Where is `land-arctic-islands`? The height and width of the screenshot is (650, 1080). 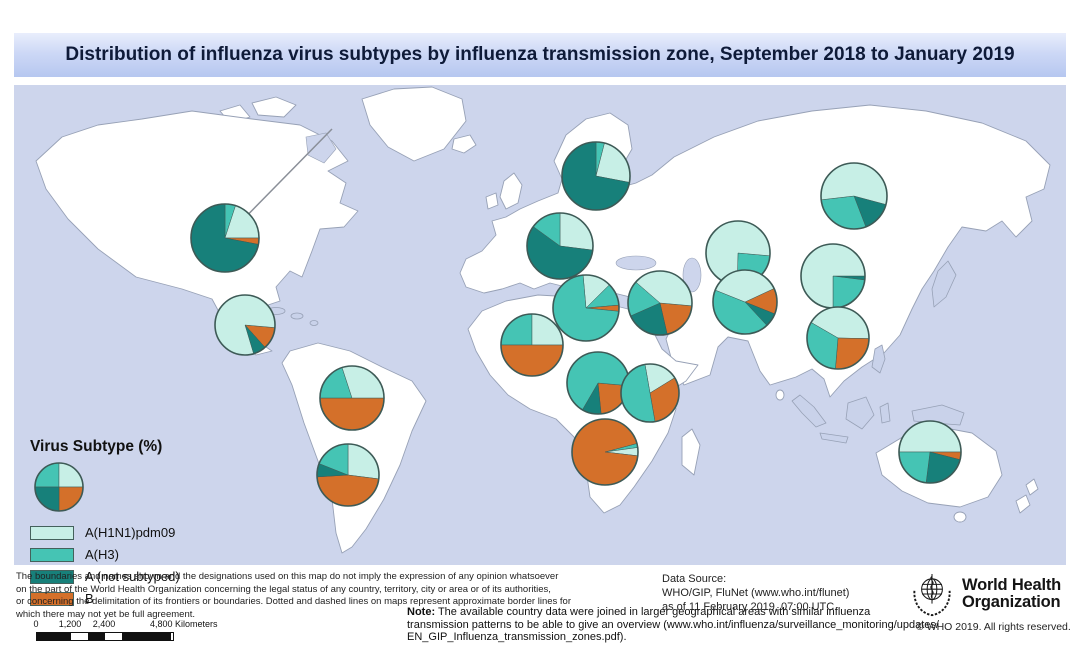 land-arctic-islands is located at coordinates (274, 107).